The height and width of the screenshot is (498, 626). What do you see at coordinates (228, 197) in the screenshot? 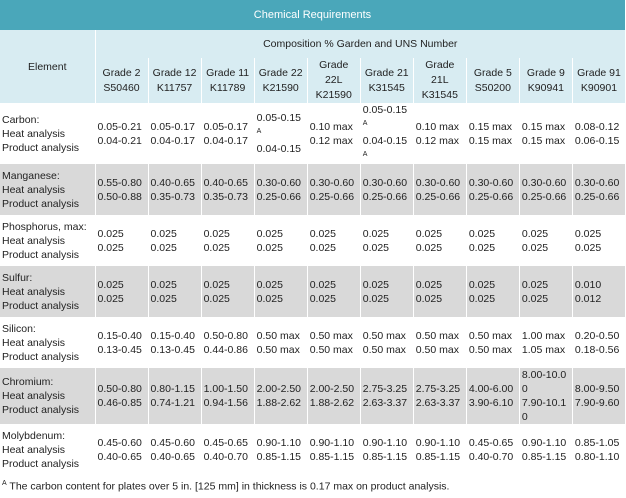
I see `value-line: 0.35-0.73` at bounding box center [228, 197].